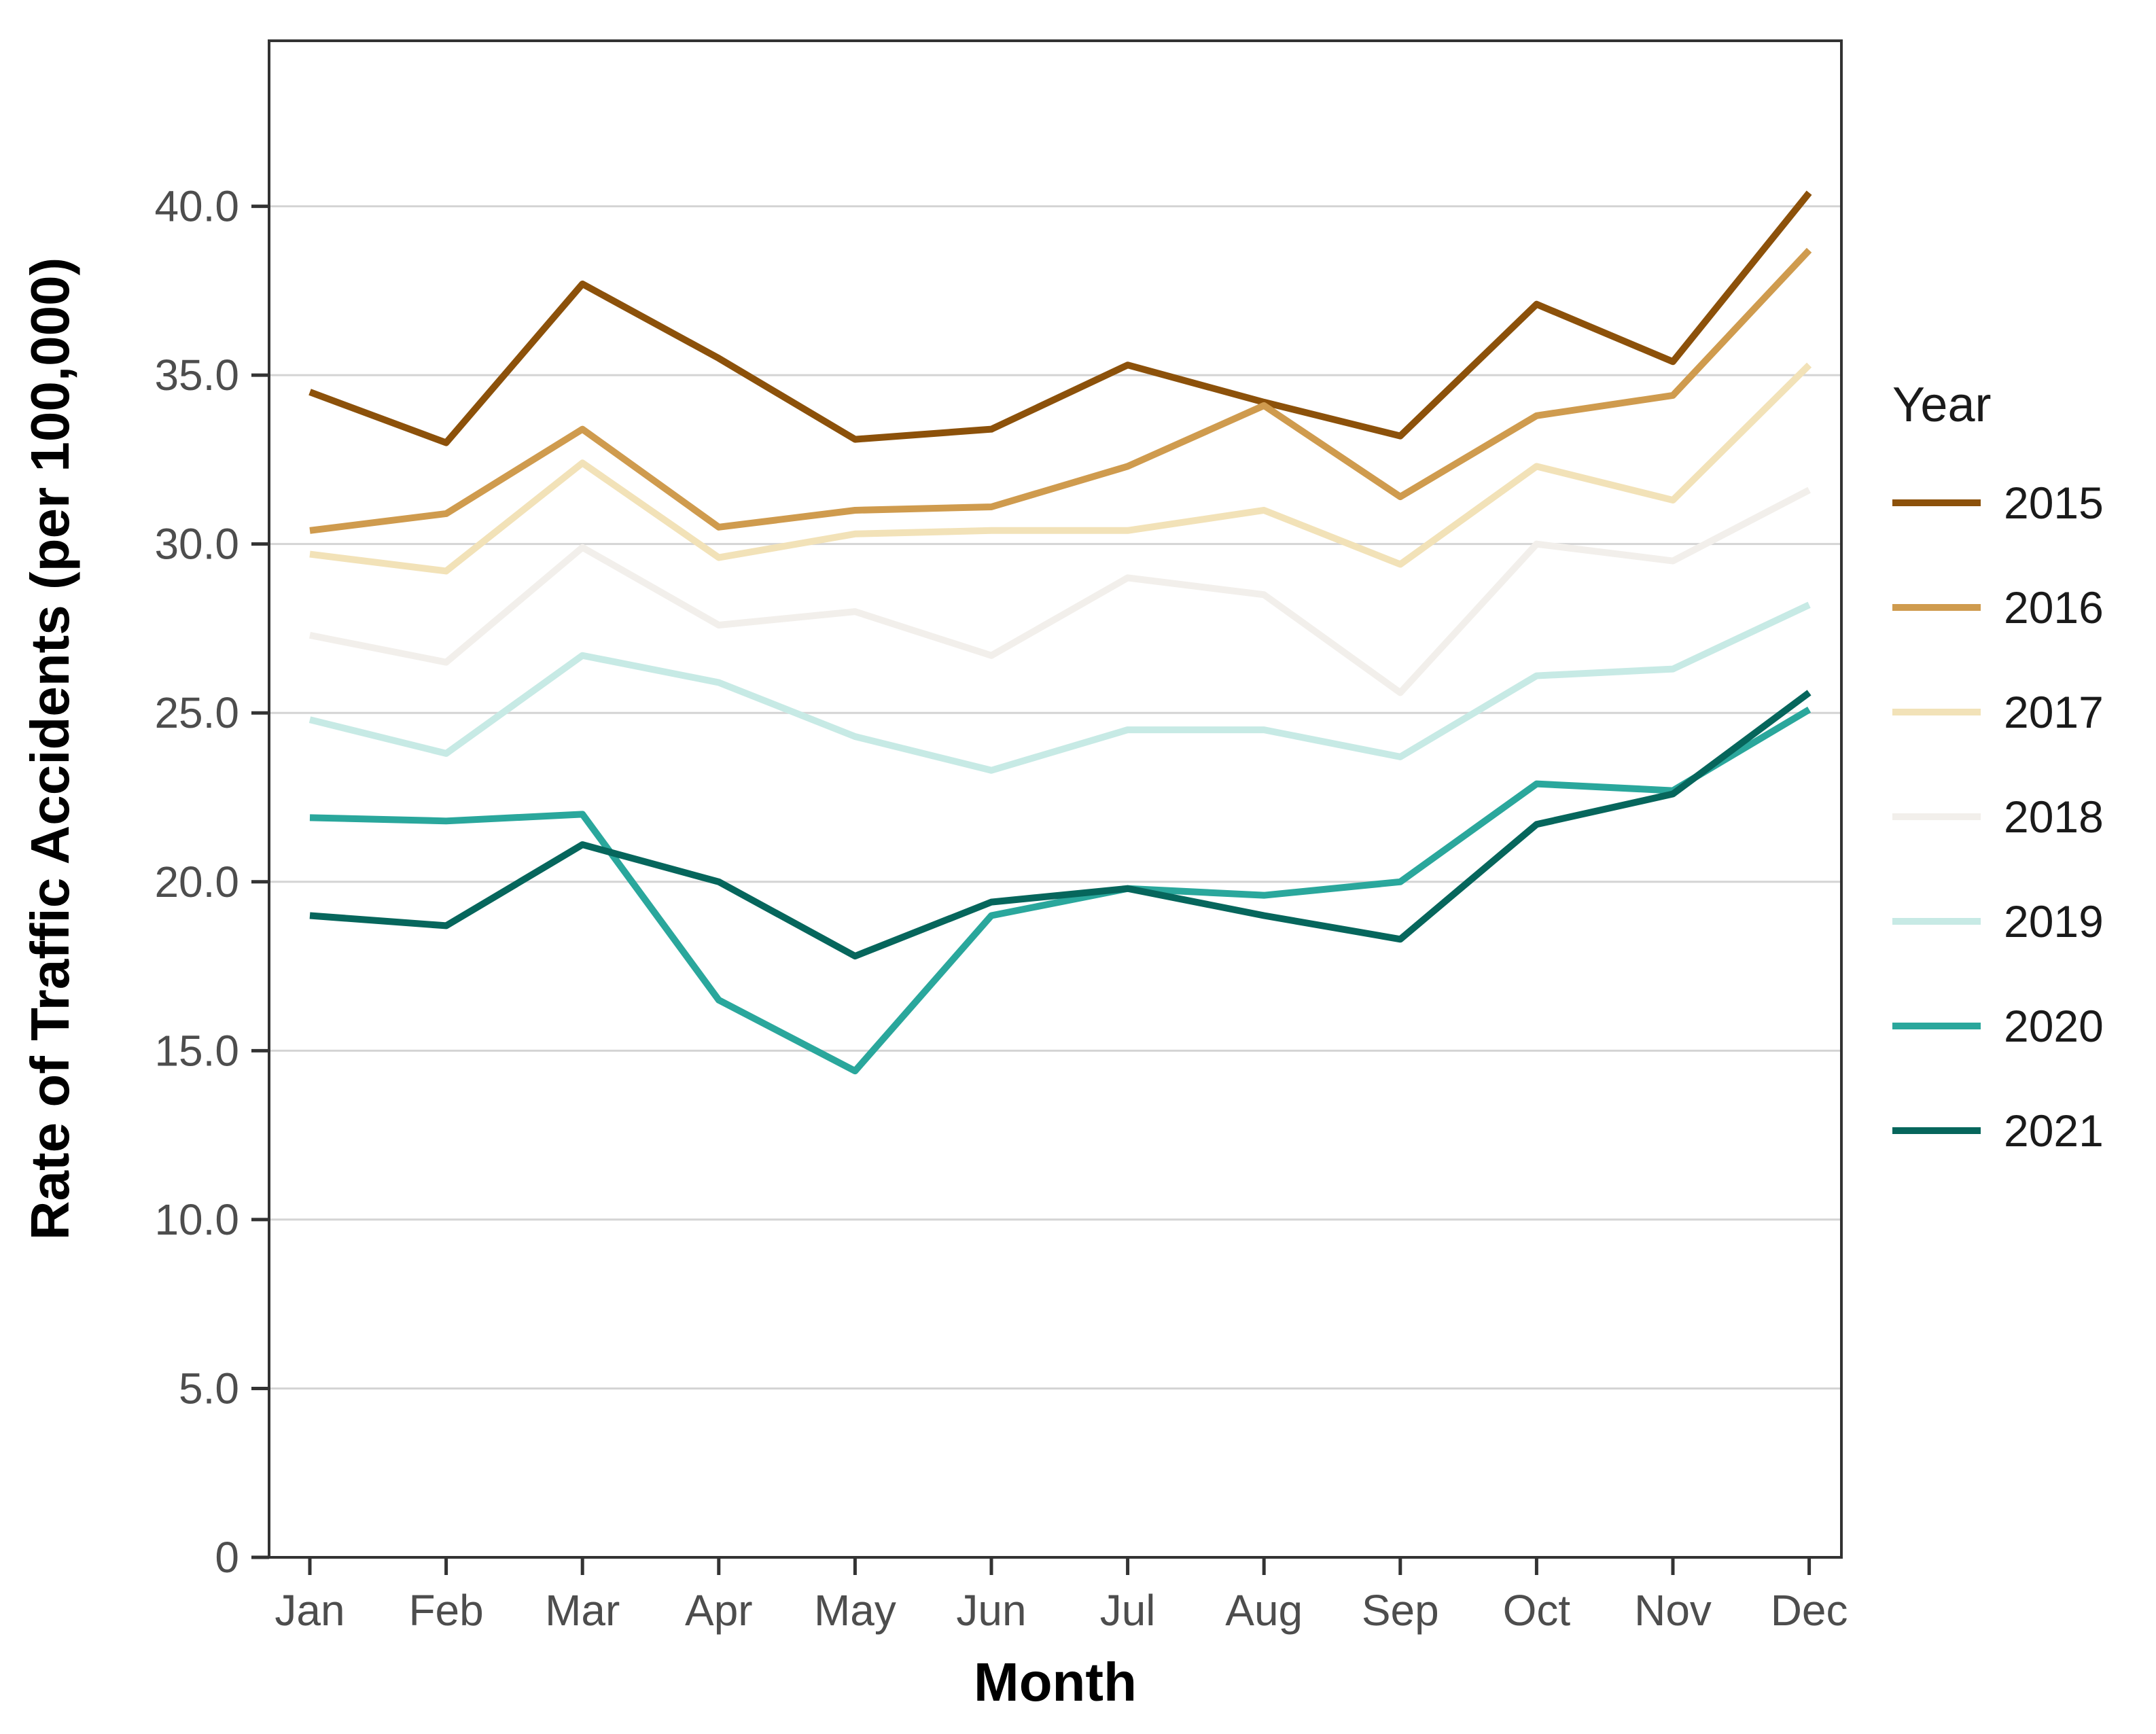 This screenshot has height=1734, width=2156. I want to click on y-tick-label: 35.0, so click(196, 376).